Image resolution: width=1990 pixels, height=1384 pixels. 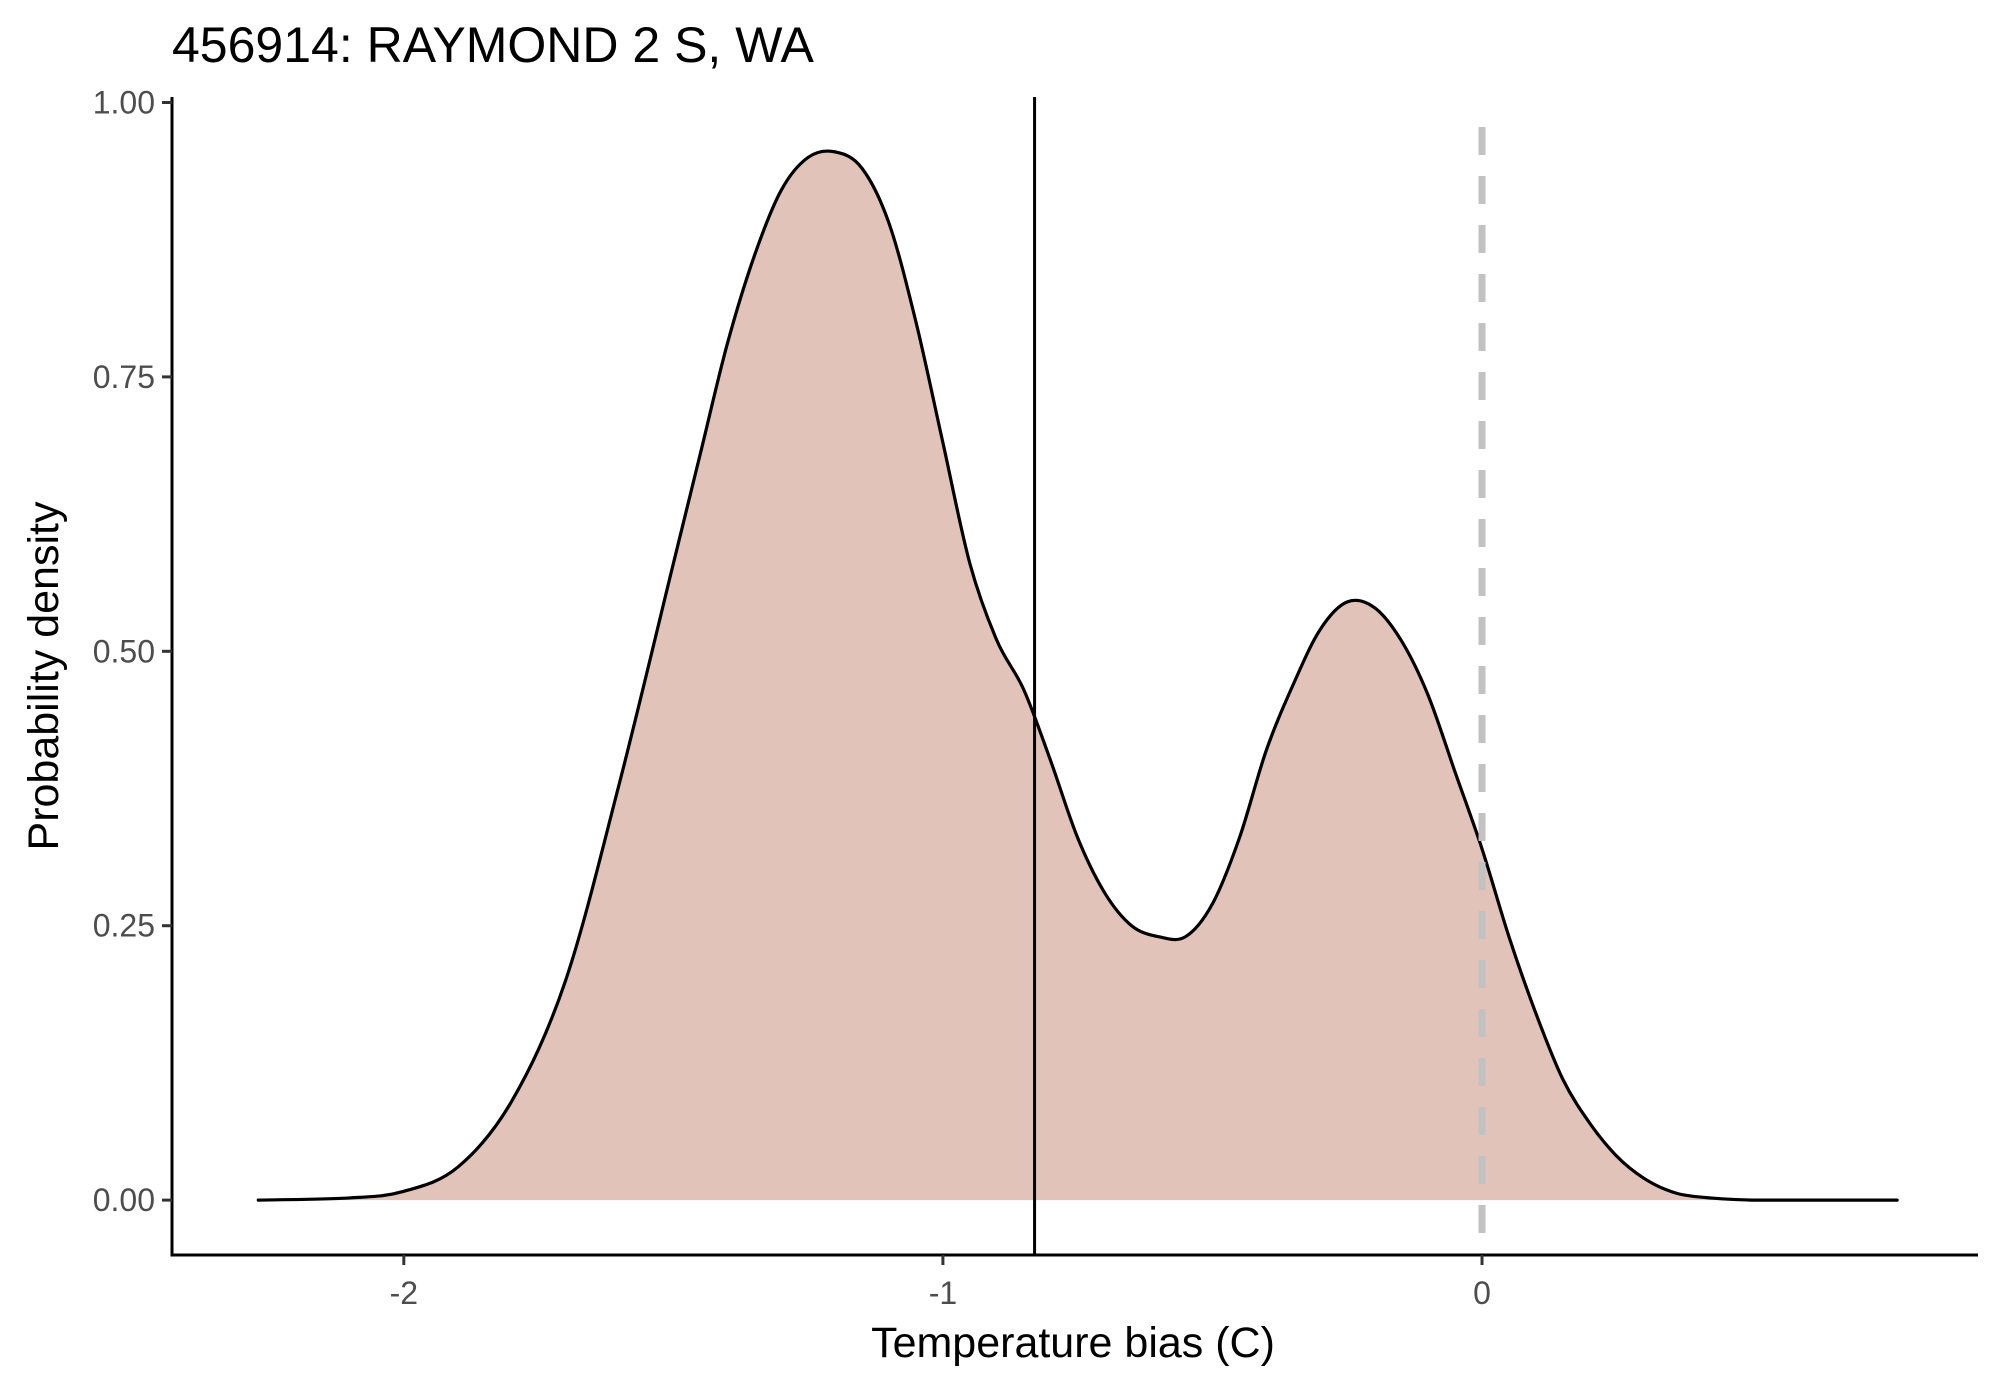 What do you see at coordinates (1482, 1293) in the screenshot?
I see `x-tick-label: 0` at bounding box center [1482, 1293].